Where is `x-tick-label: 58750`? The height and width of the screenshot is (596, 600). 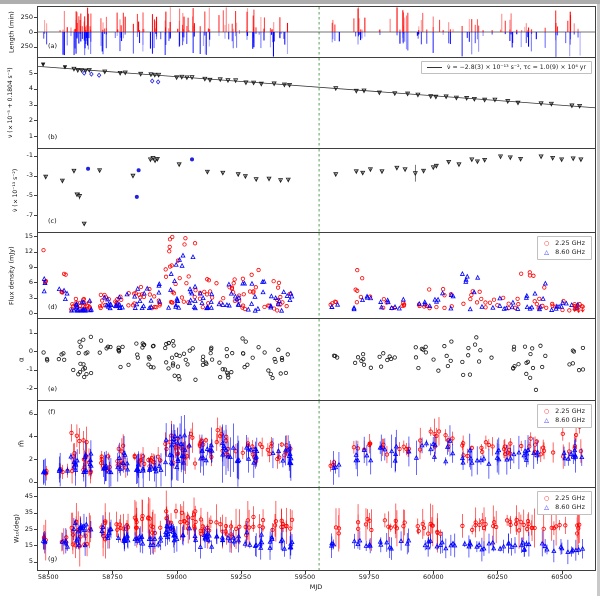
x-tick-label: 58750 is located at coordinates (112, 577).